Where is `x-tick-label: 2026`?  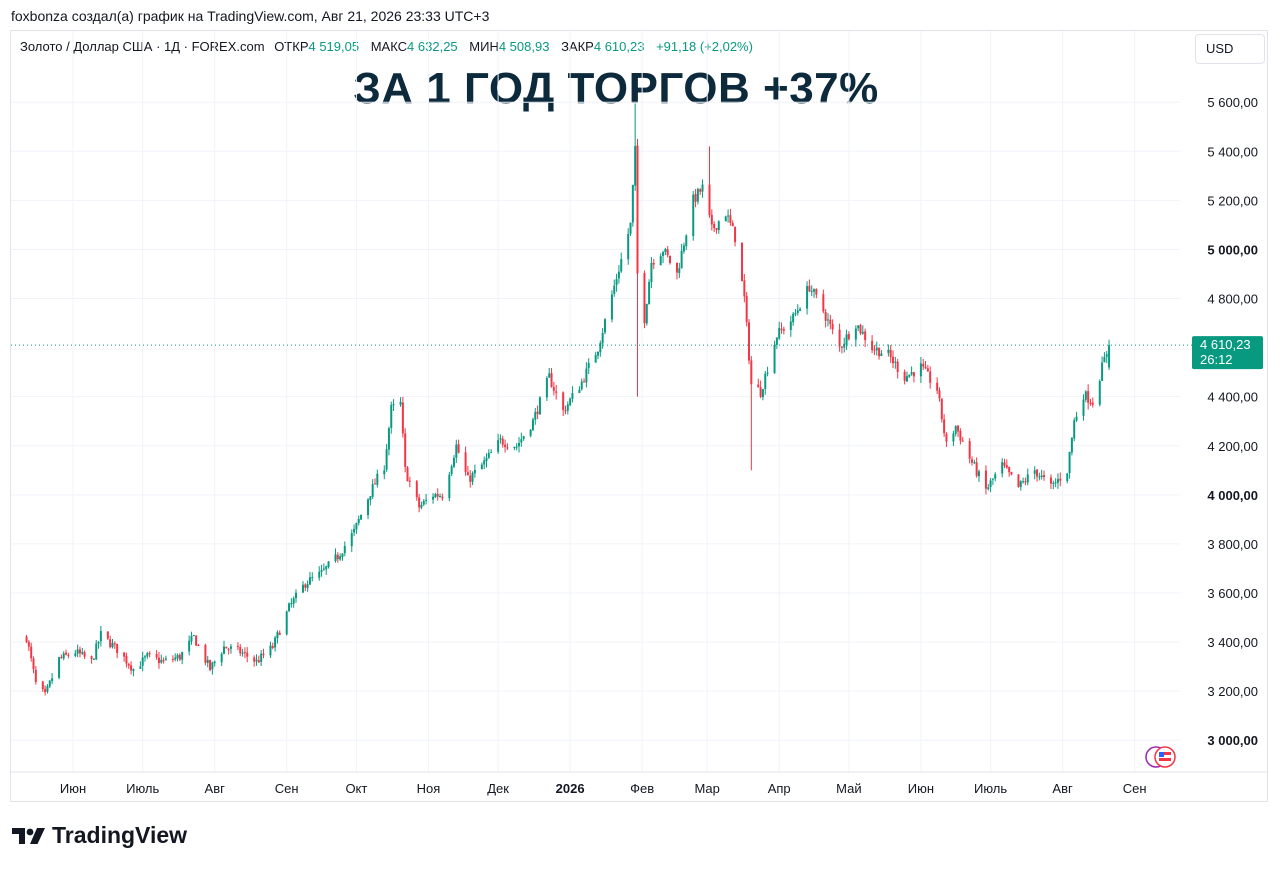 x-tick-label: 2026 is located at coordinates (570, 788).